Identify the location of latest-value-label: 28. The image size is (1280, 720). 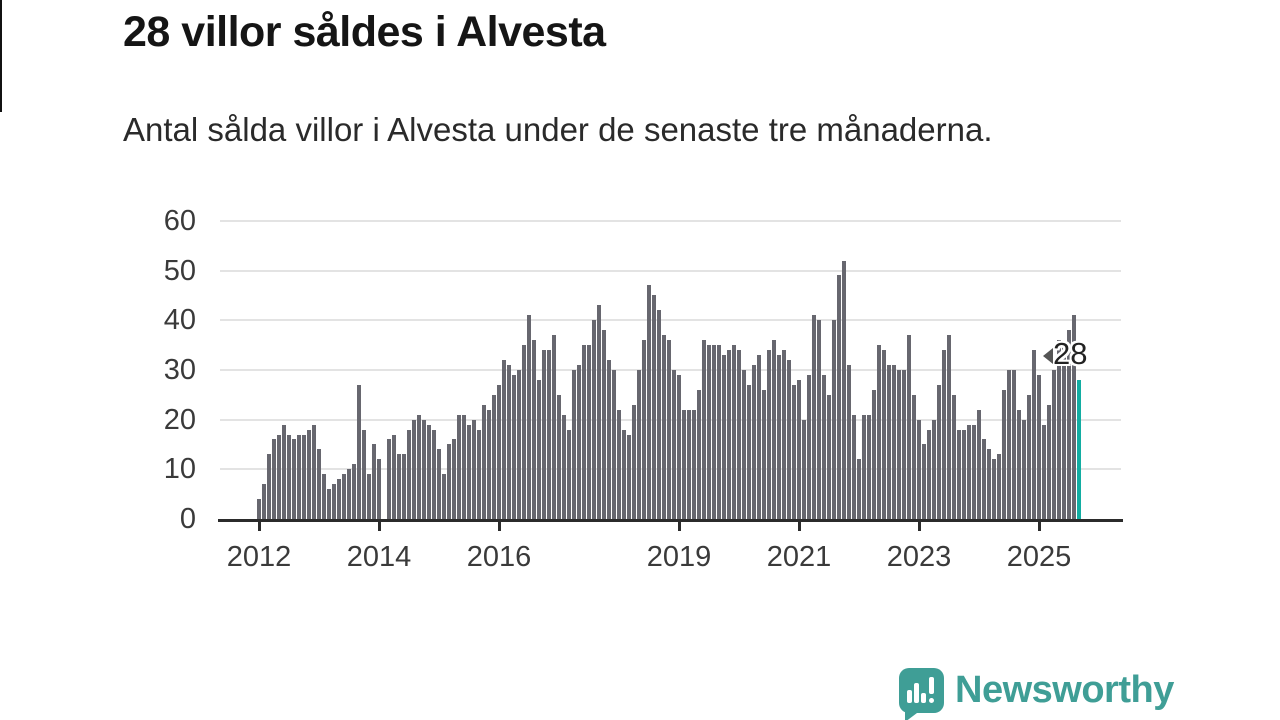
(1070, 353).